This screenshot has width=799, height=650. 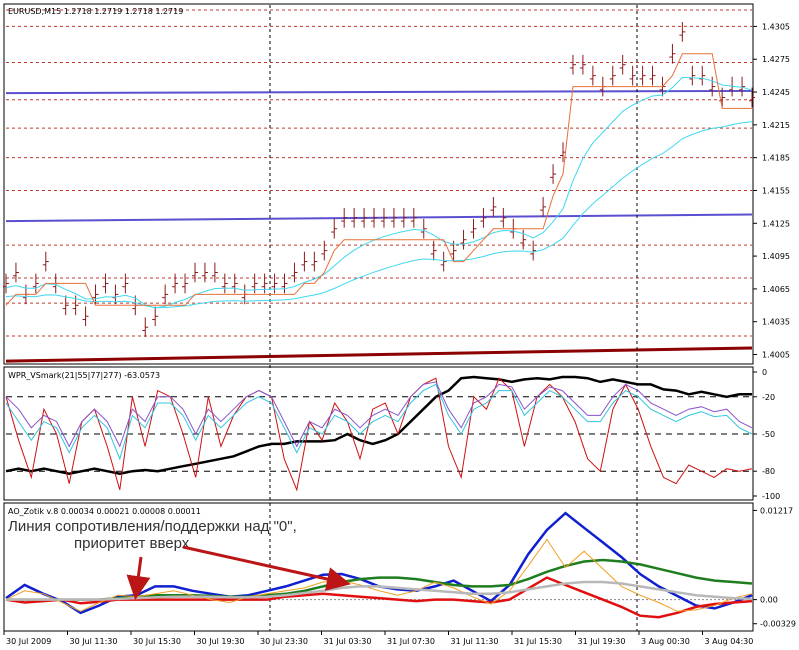 What do you see at coordinates (729, 641) in the screenshot?
I see `x-tick-label: 3 Aug 04:30` at bounding box center [729, 641].